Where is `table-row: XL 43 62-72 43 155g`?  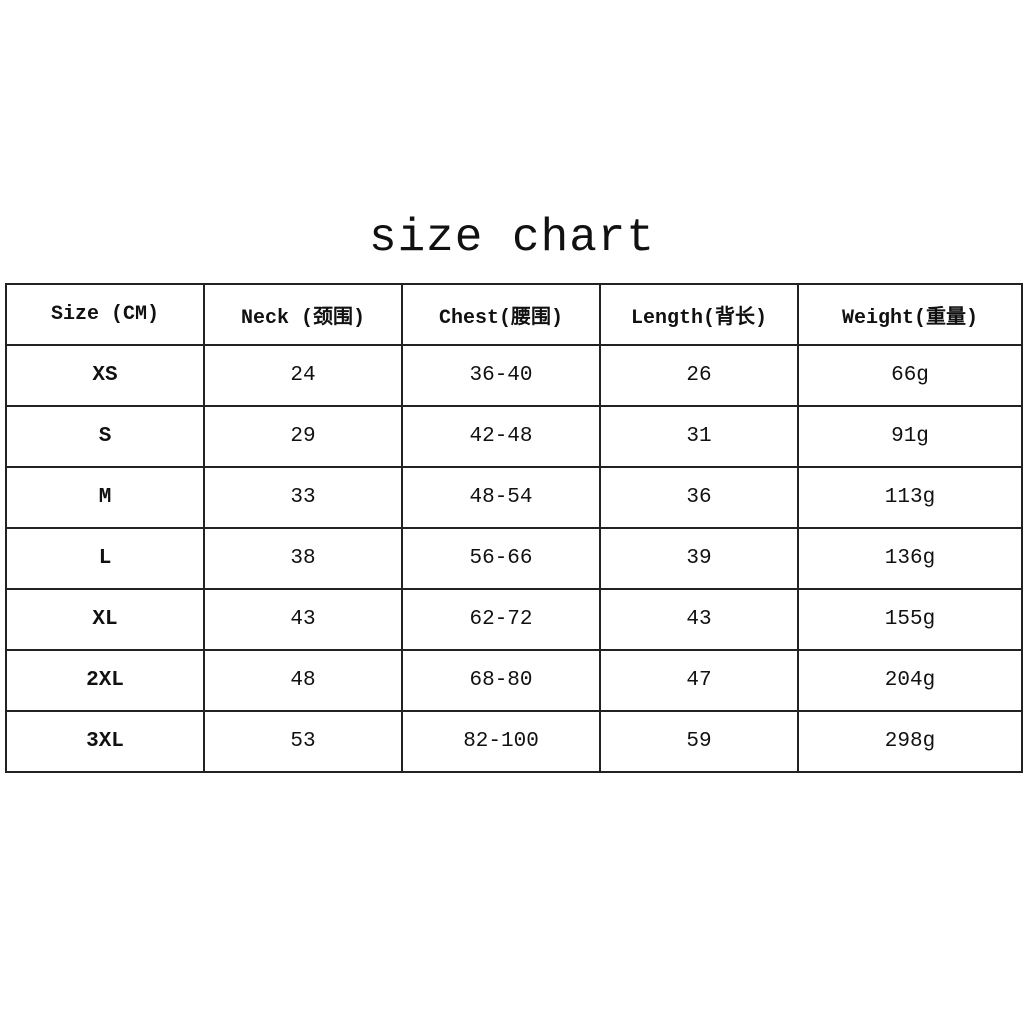
table-row: XL 43 62-72 43 155g is located at coordinates (514, 619).